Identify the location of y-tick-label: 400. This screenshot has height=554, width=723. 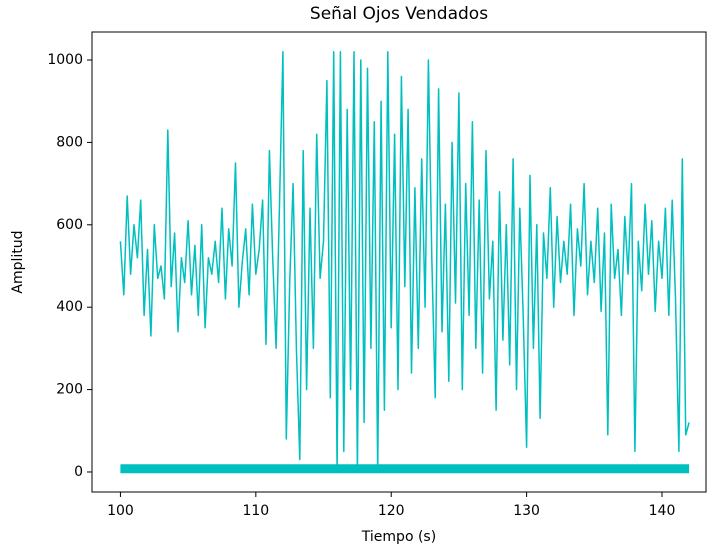
(69, 307).